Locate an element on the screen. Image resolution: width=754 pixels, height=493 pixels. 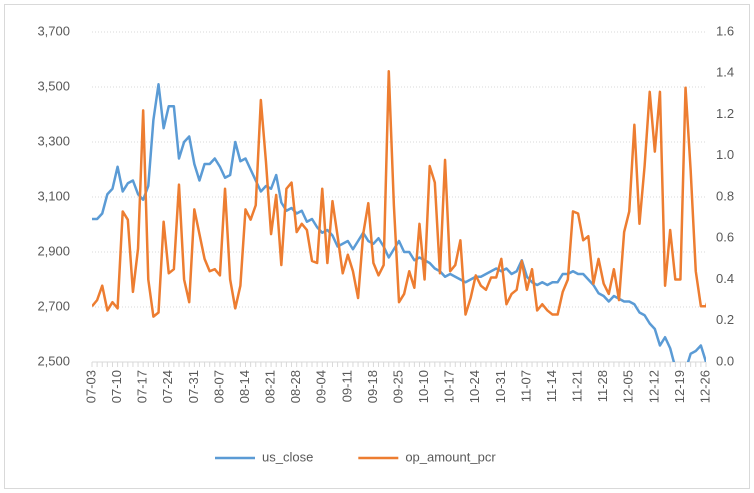
y-tick-label: 2,500 is located at coordinates (53, 360).